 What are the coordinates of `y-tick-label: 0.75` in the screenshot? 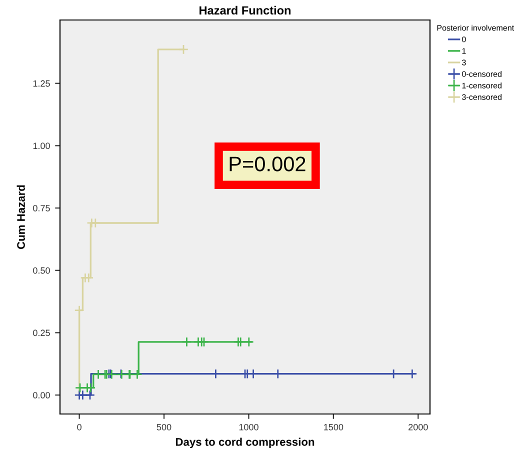 It's located at (41, 208).